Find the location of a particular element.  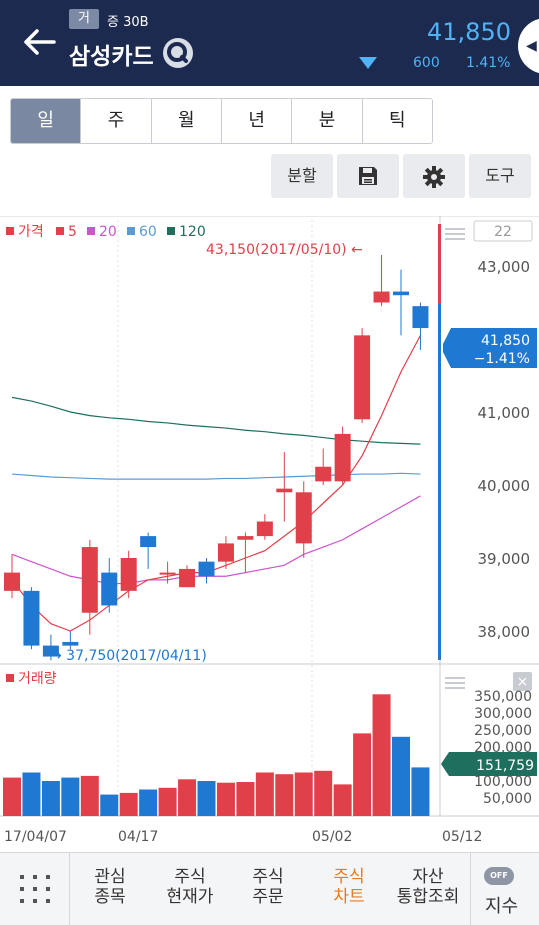

stock-name: 삼성카드 is located at coordinates (111, 57).